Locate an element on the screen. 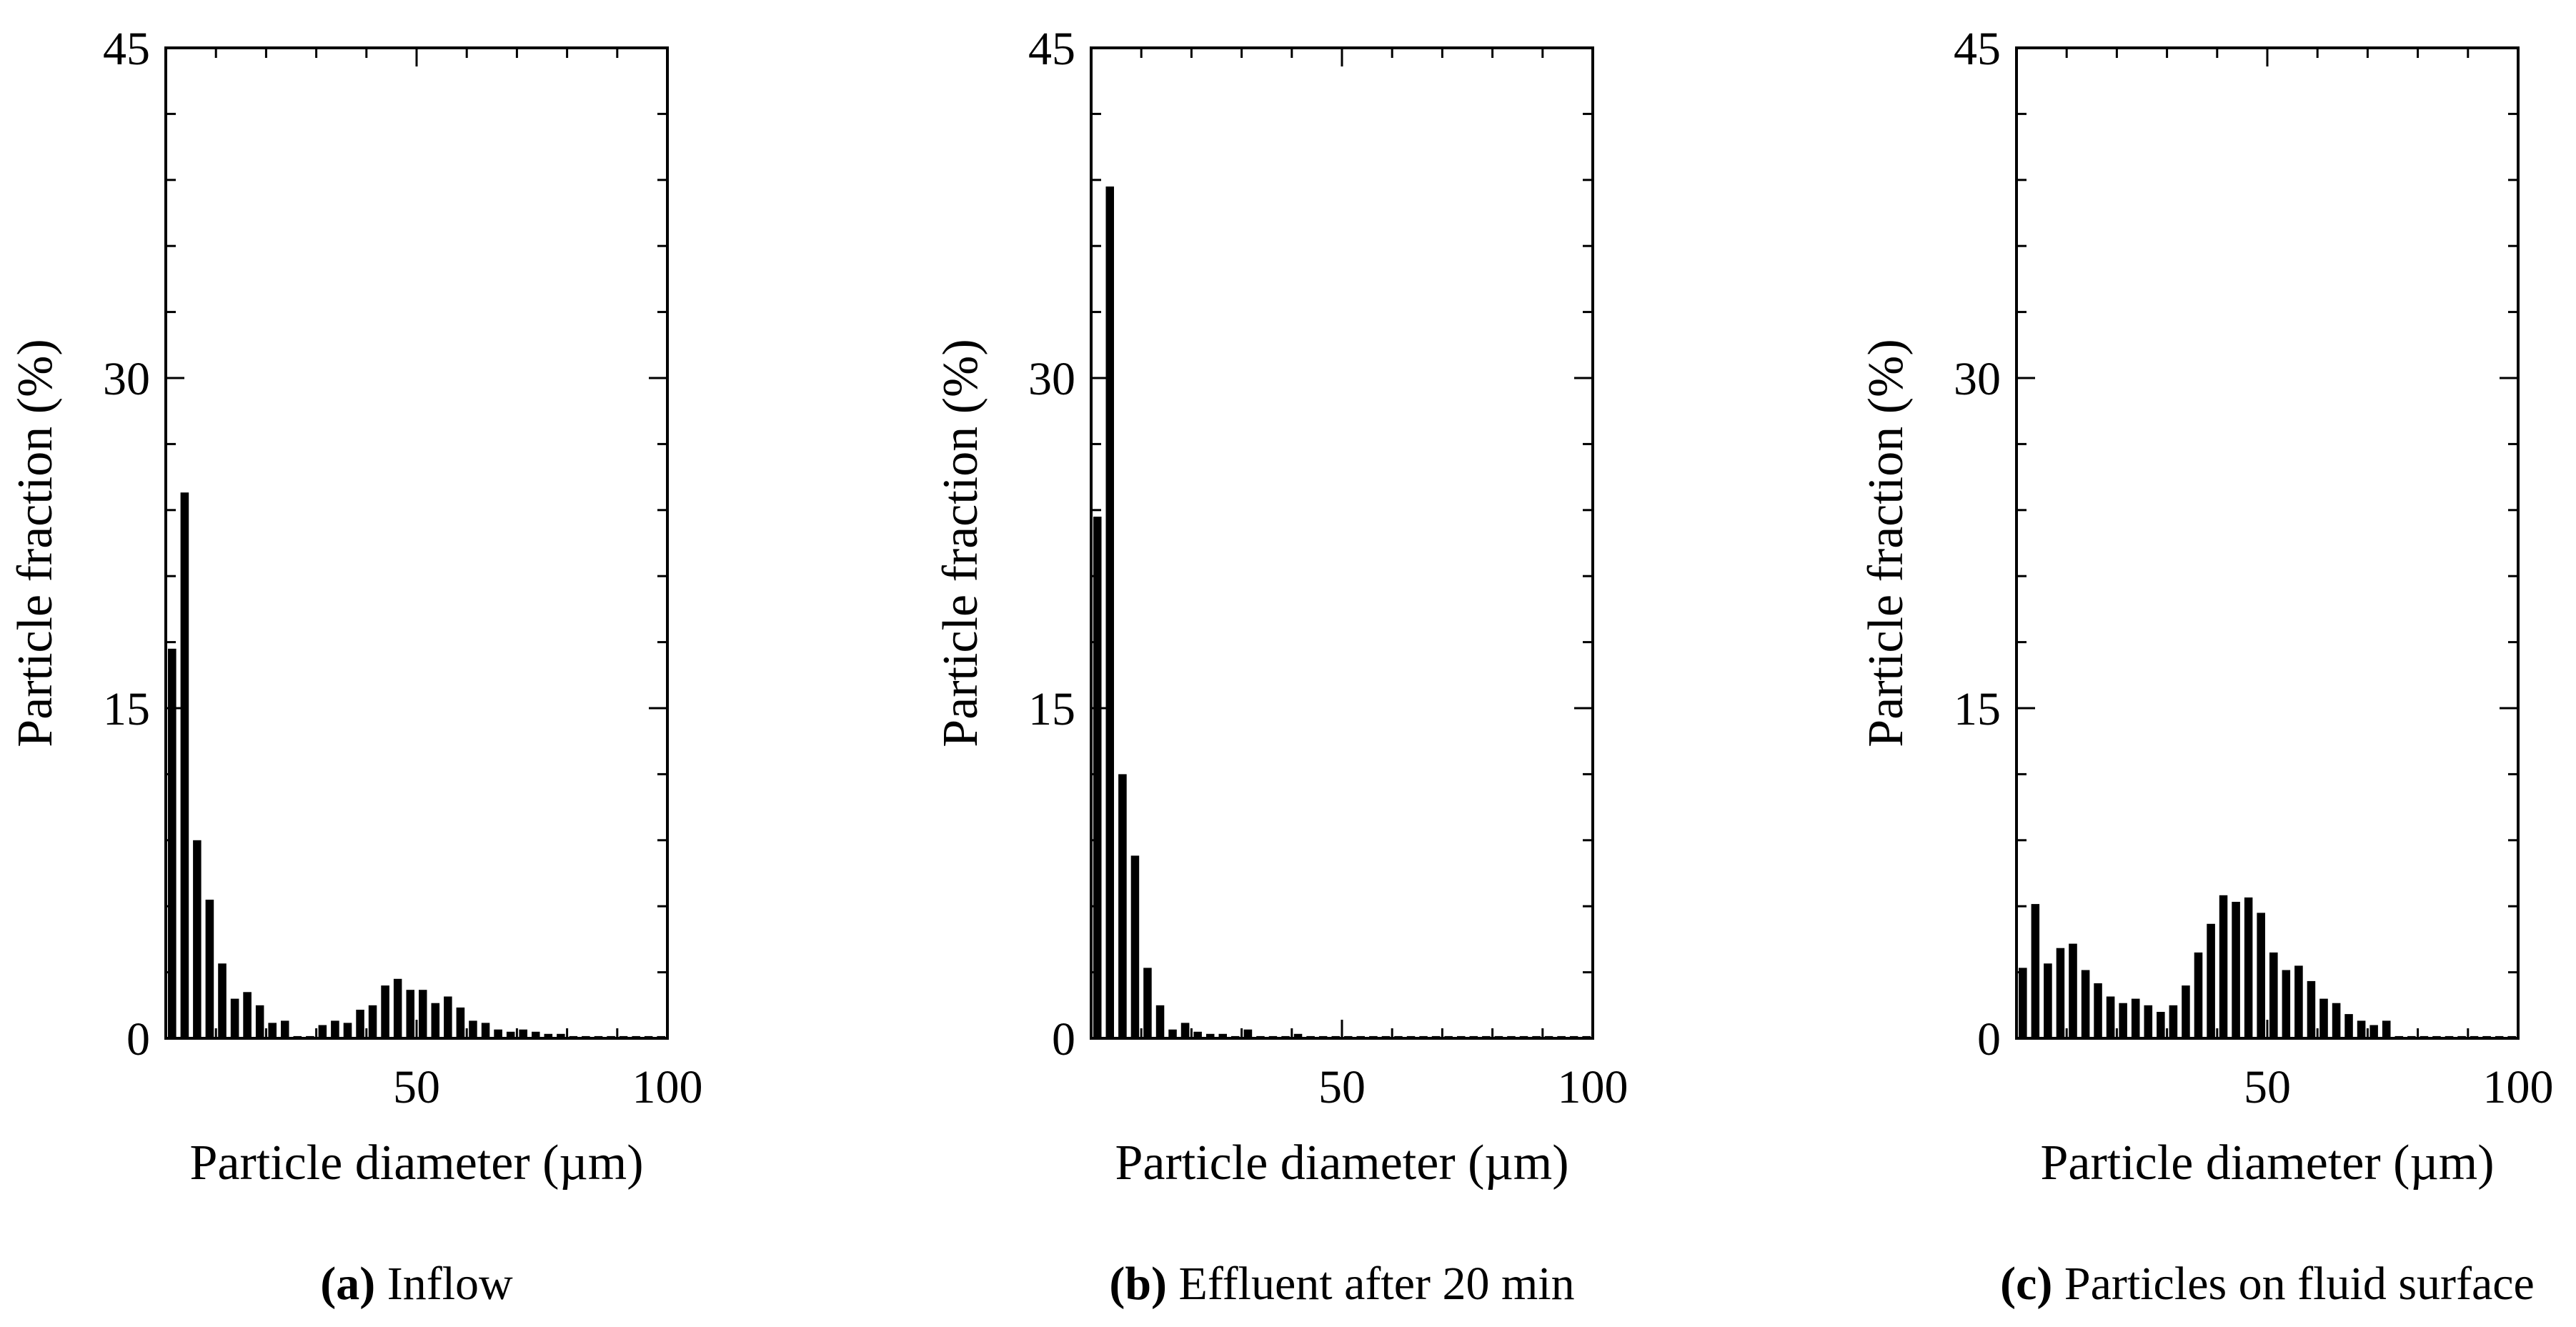 This screenshot has height=1327, width=2576. subfigure-caption: (b) Effluent after 20 min is located at coordinates (1341, 1284).